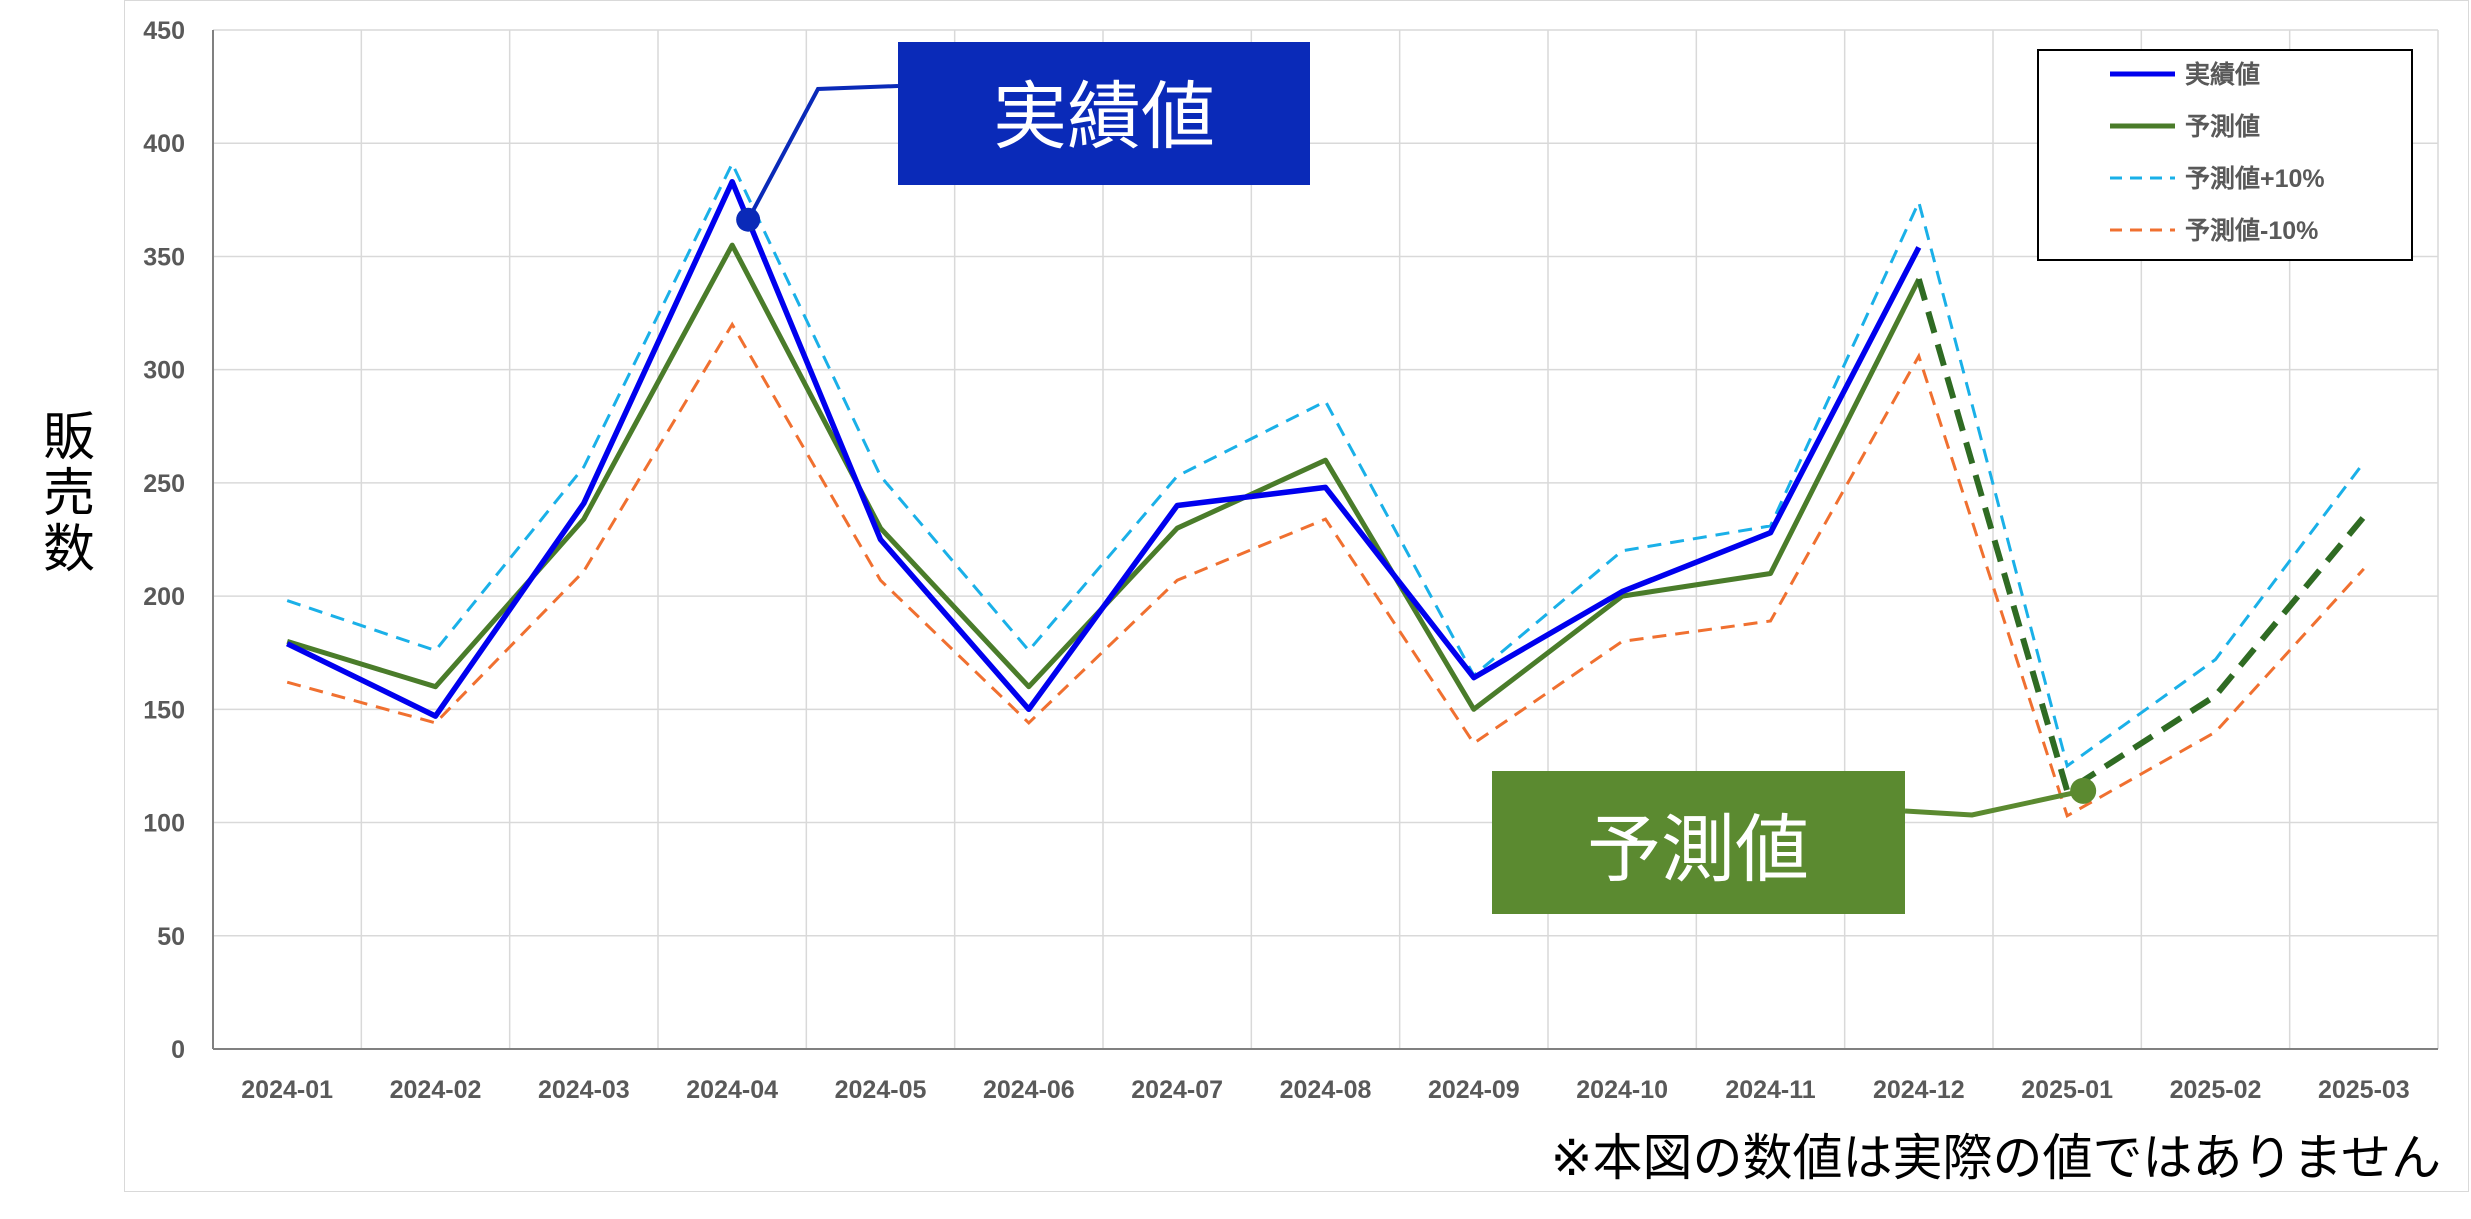  I want to click on y-tick-label: 100, so click(164, 824).